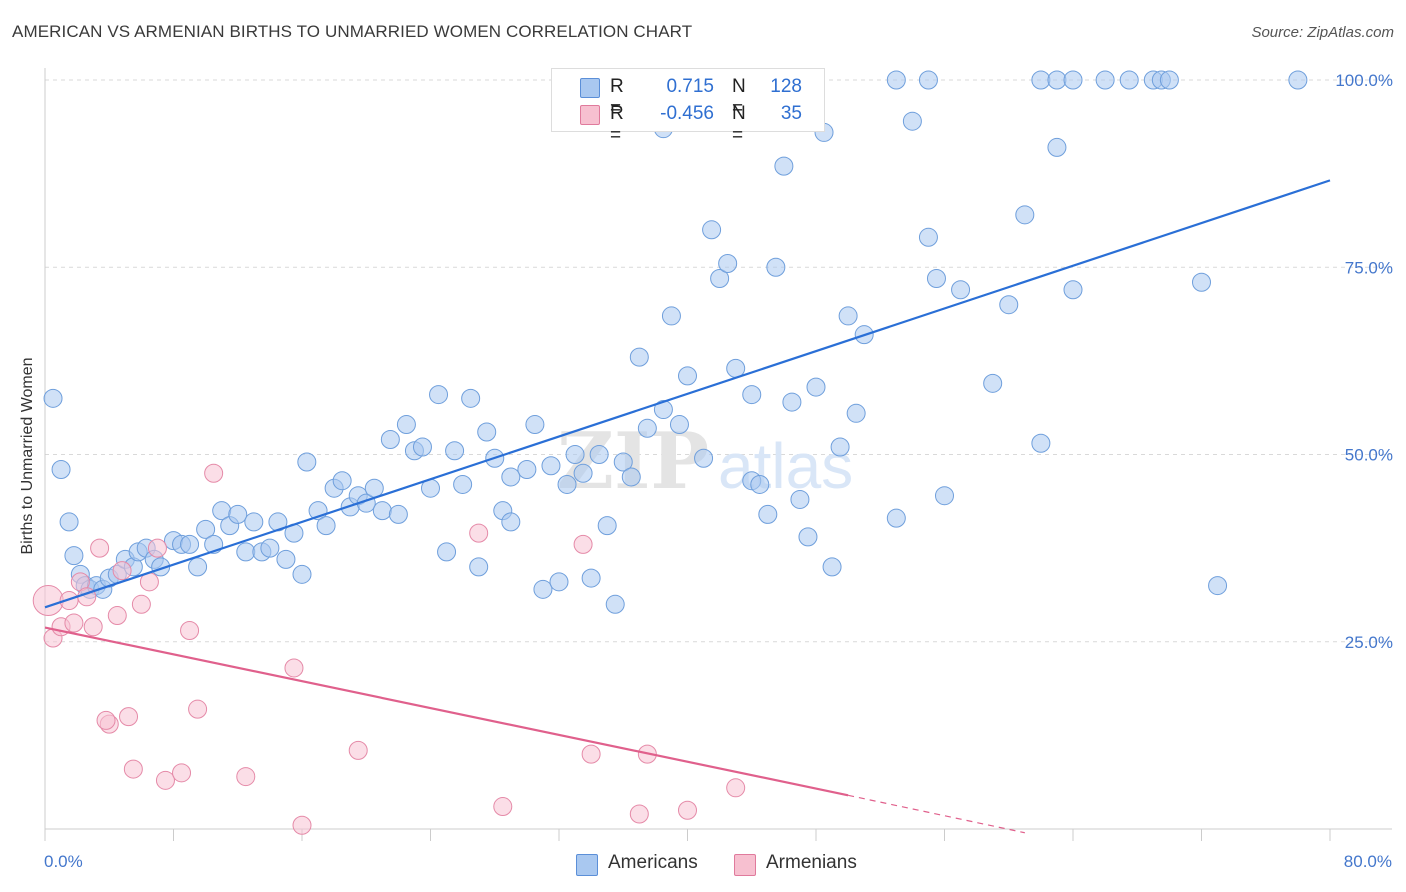 The image size is (1406, 892). I want to click on y-tick-label: 25.0%, so click(1369, 642).